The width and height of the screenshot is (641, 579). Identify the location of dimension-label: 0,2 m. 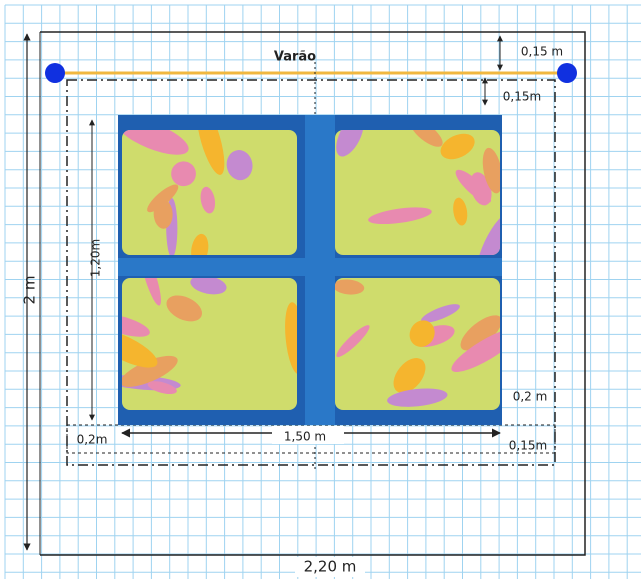
(530, 397).